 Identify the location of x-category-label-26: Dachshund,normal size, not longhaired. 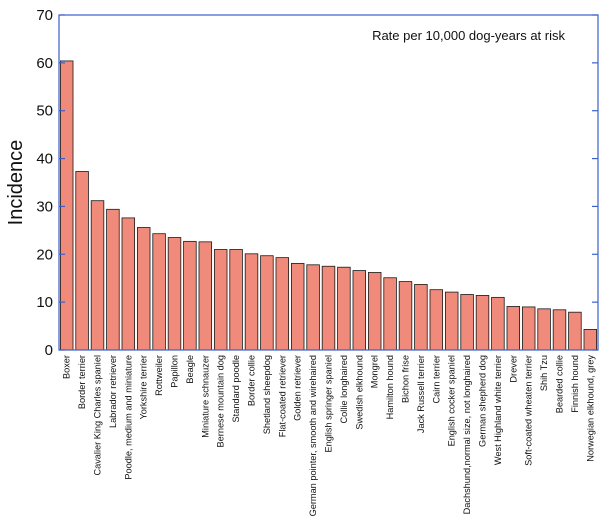
(467, 434).